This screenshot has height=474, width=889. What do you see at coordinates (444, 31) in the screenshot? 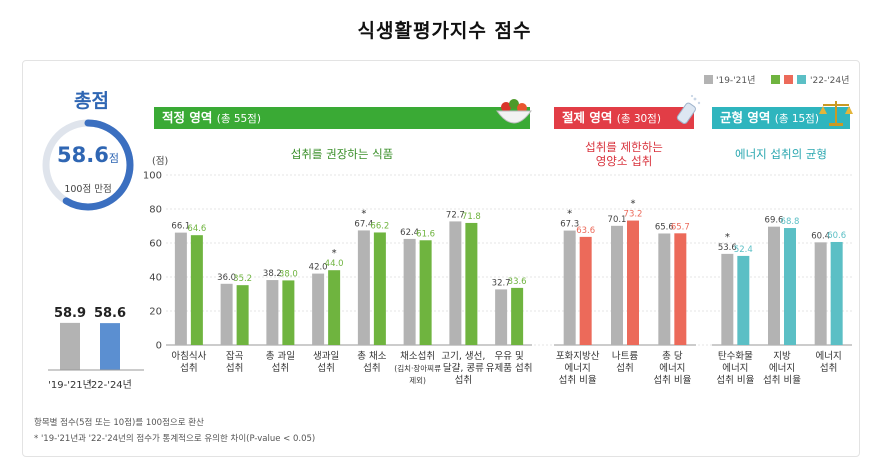
I see `page-title: 식생활평가지수 점수` at bounding box center [444, 31].